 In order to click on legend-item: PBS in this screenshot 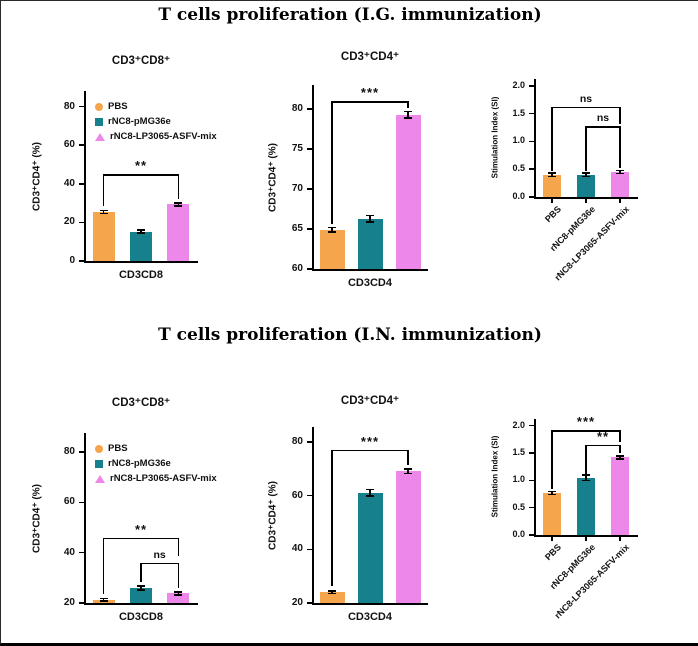, I will do `click(156, 448)`.